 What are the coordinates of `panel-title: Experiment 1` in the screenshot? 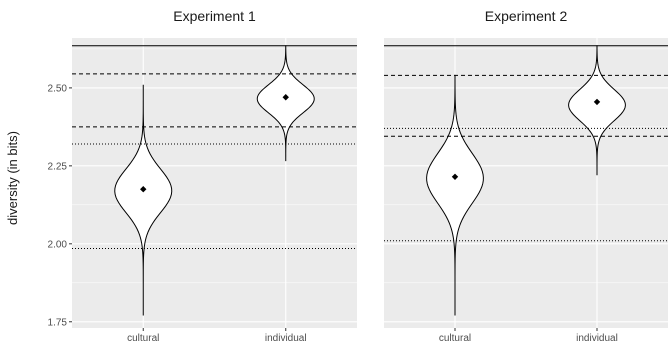 It's located at (214, 16).